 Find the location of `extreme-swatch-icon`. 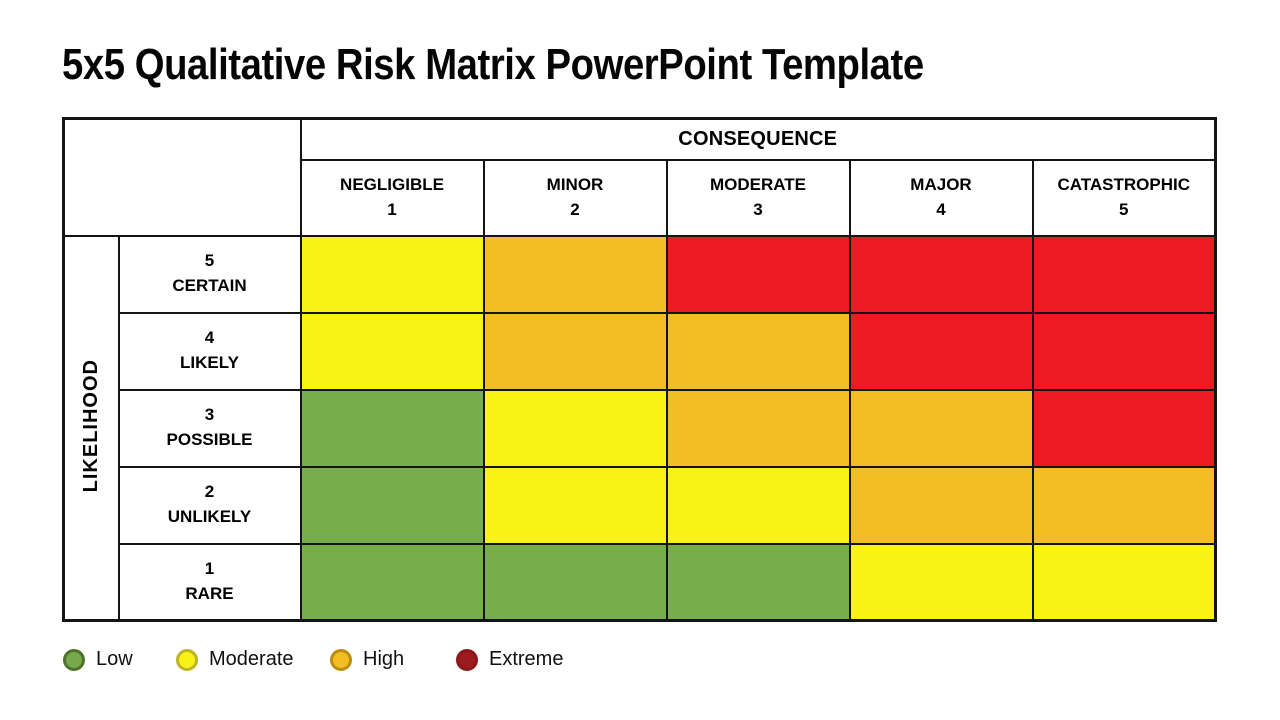

extreme-swatch-icon is located at coordinates (467, 659).